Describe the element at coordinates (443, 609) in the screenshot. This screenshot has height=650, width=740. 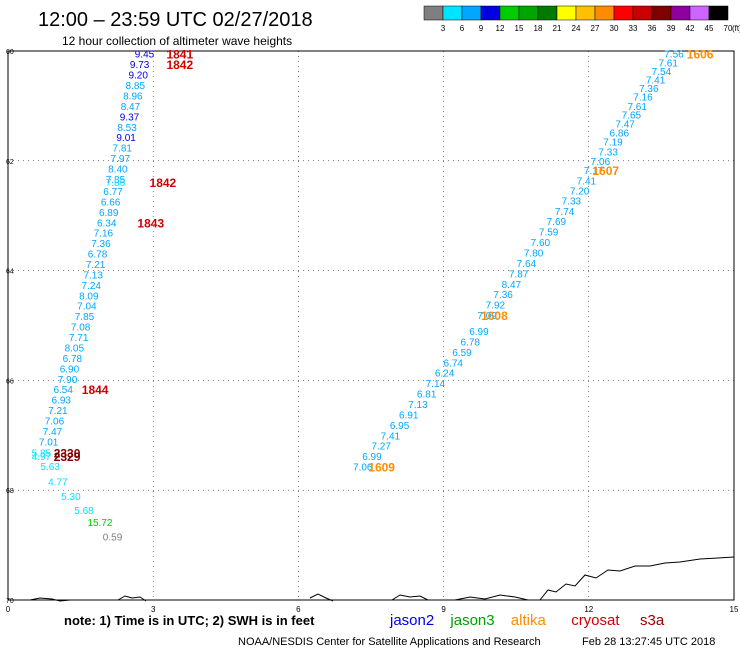
I see `lon-tick-label: 9` at that location.